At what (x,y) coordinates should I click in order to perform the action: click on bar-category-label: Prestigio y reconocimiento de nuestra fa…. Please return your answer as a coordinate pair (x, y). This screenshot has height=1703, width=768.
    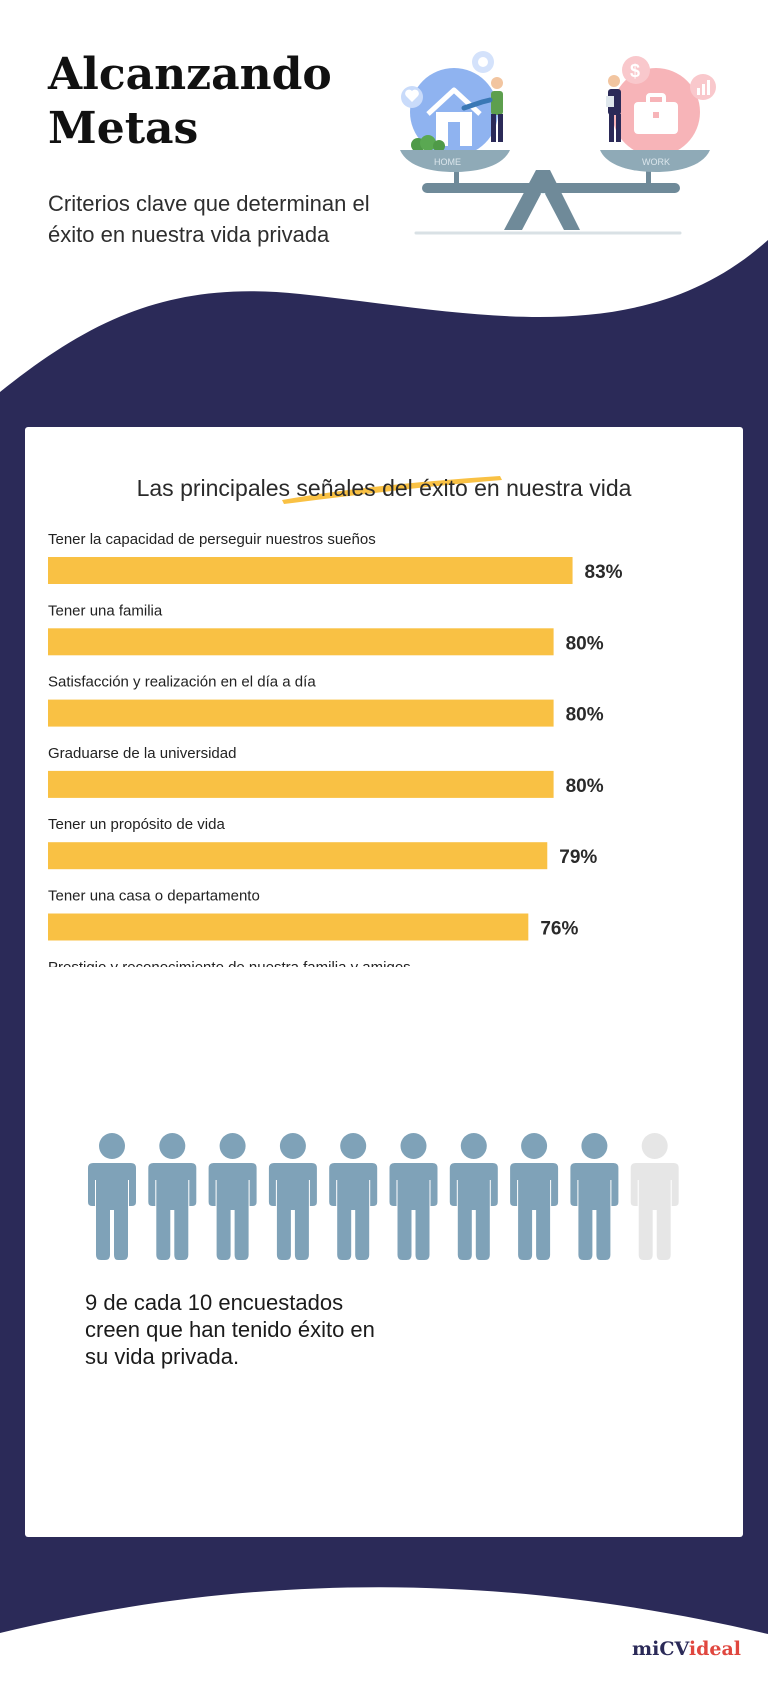
    Looking at the image, I should click on (229, 963).